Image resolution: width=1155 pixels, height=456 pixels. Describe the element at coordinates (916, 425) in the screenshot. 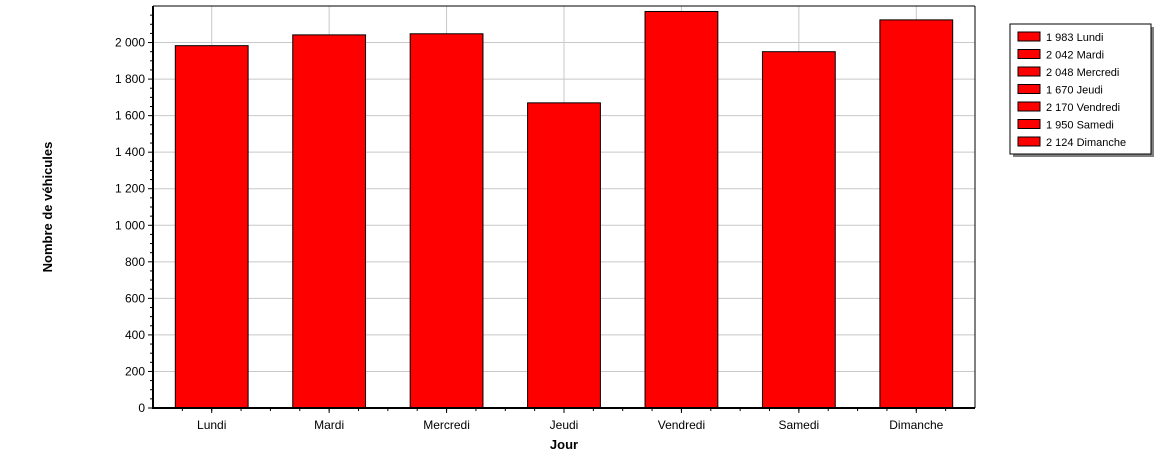

I see `x-tick-label: Dimanche` at that location.